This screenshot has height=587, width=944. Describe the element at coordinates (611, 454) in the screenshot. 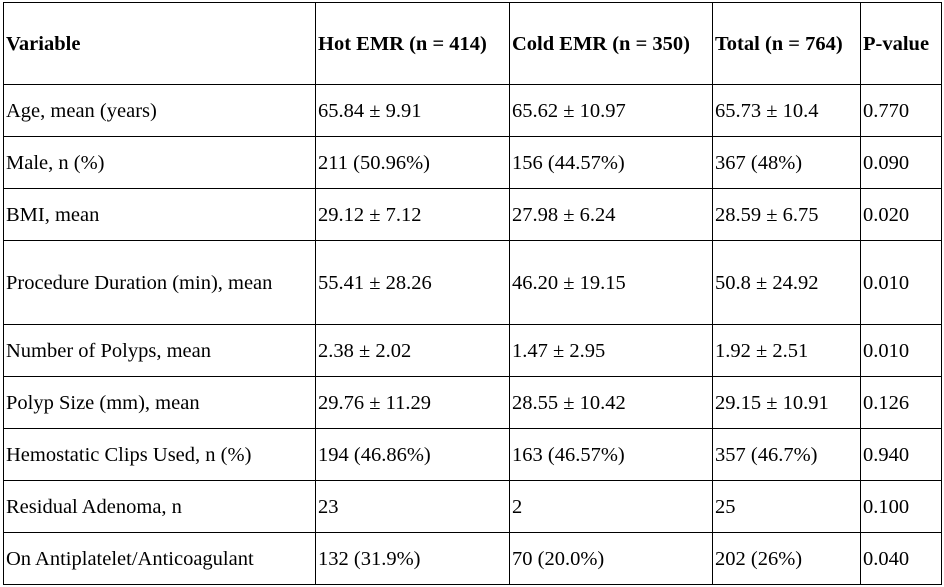

I see `cell-cold-emr: 163 (46.57%)` at that location.